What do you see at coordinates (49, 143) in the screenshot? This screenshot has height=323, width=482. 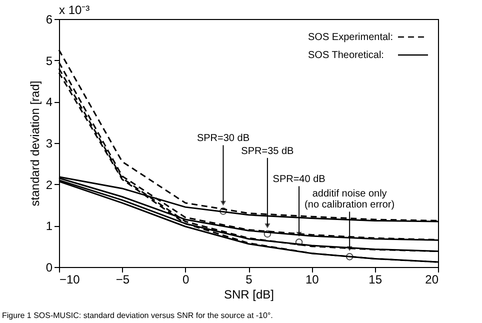 I see `y-tick-label: 3` at bounding box center [49, 143].